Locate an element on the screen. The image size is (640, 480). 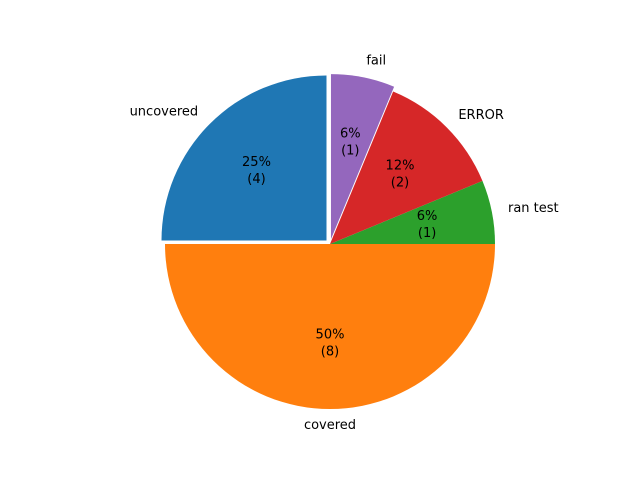
slice-percent-covered: 50% is located at coordinates (330, 335).